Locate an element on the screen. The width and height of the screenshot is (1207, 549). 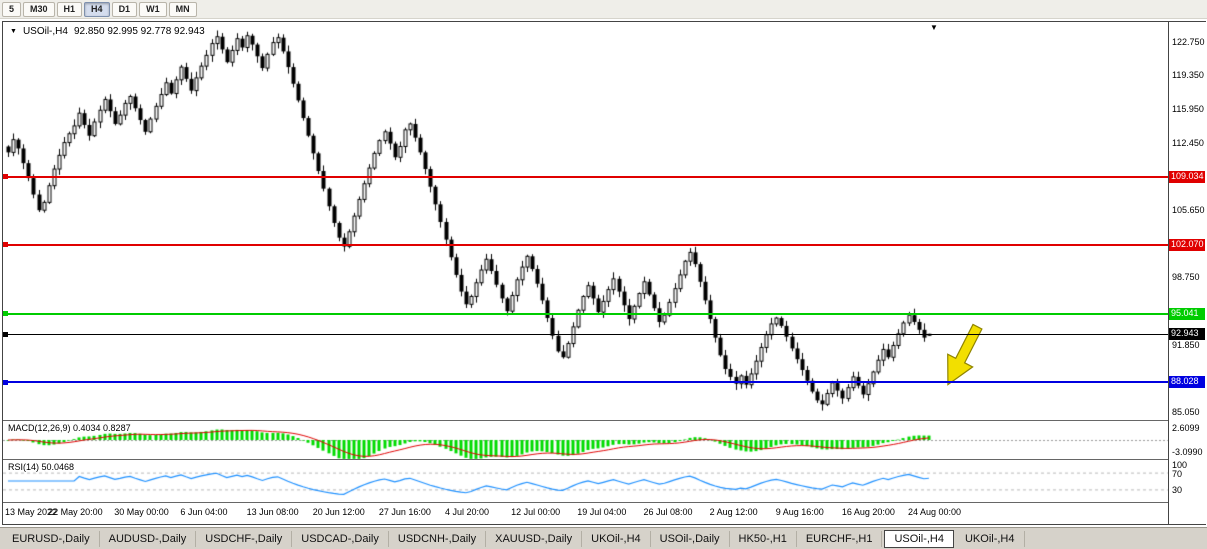
rsi-indicator-label: RSI(14) 50.0468 is located at coordinates (41, 467).